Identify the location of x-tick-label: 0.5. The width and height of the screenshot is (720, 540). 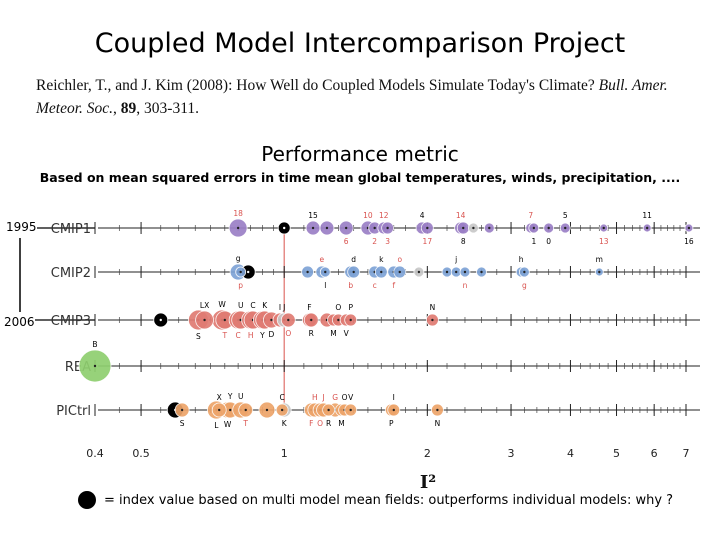
(141, 453).